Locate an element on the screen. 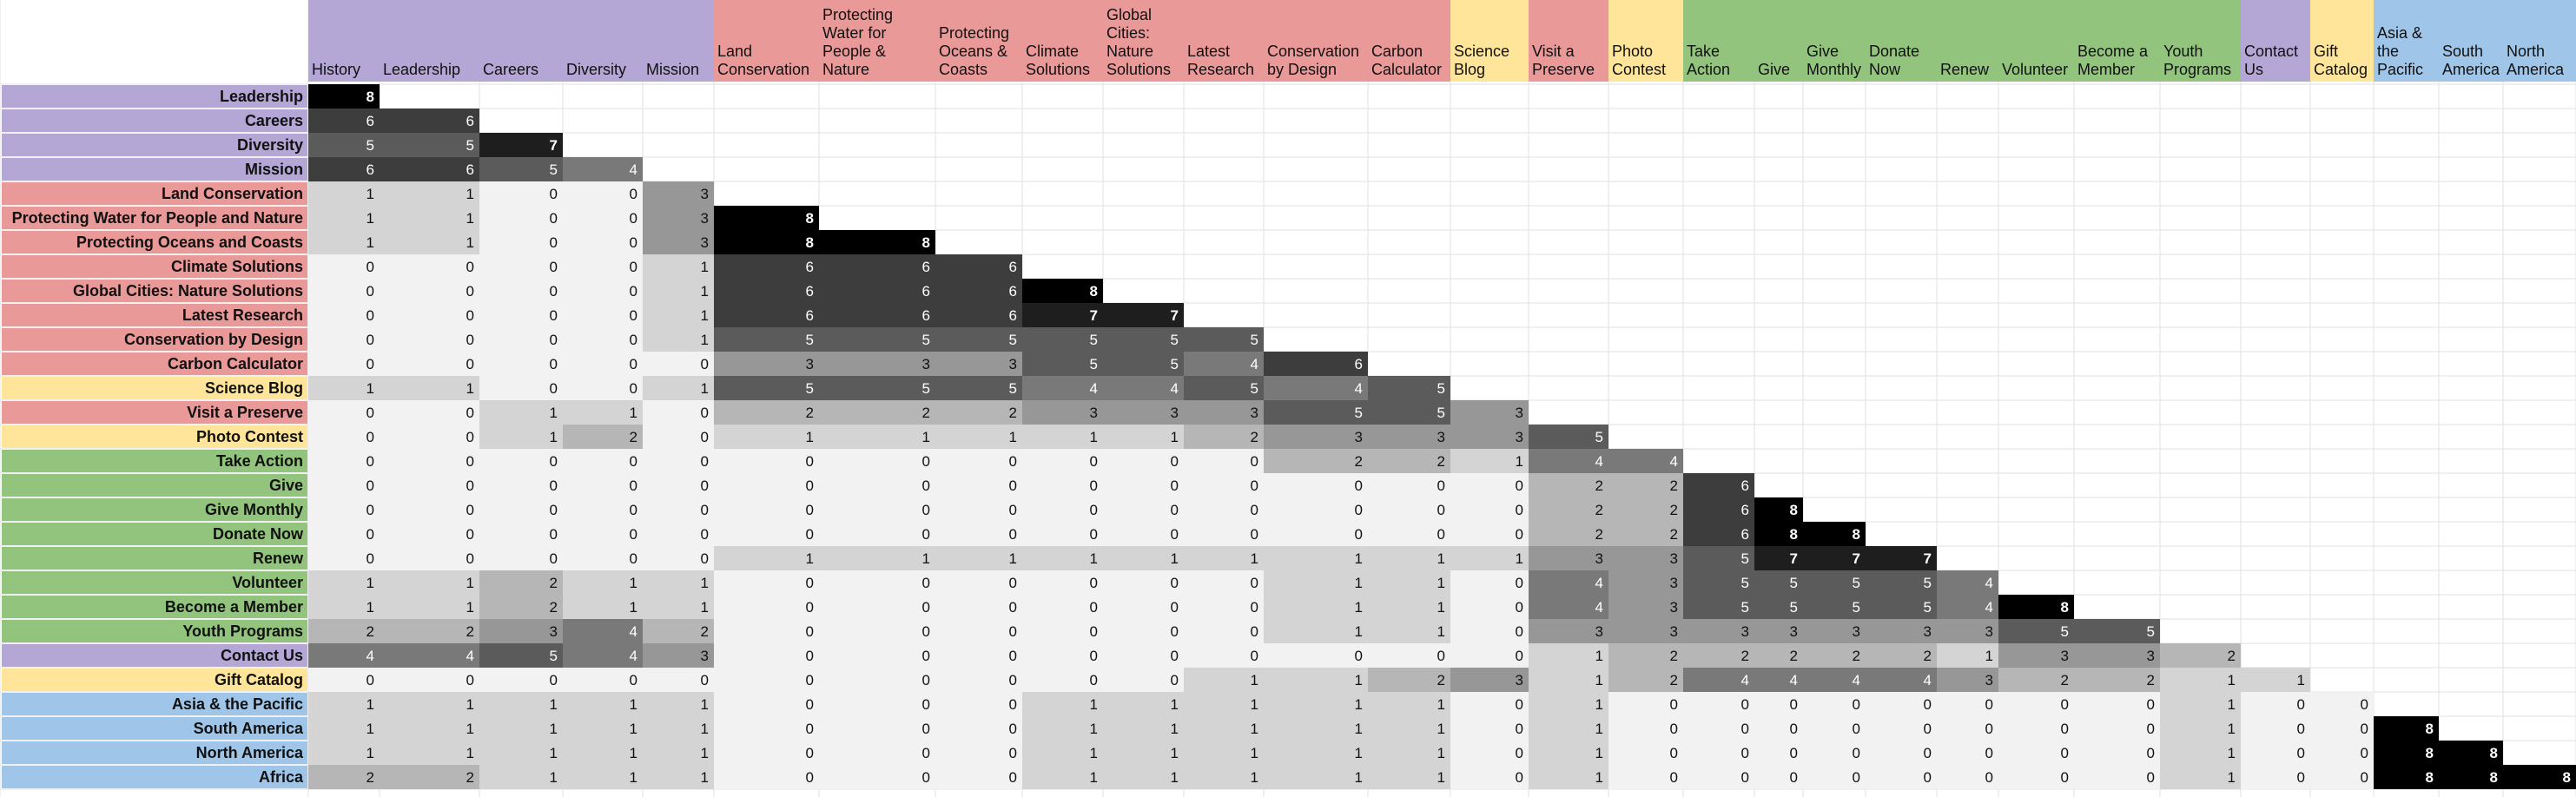 This screenshot has height=797, width=2576. row-header-global-cities-nature-solutions is located at coordinates (154, 291).